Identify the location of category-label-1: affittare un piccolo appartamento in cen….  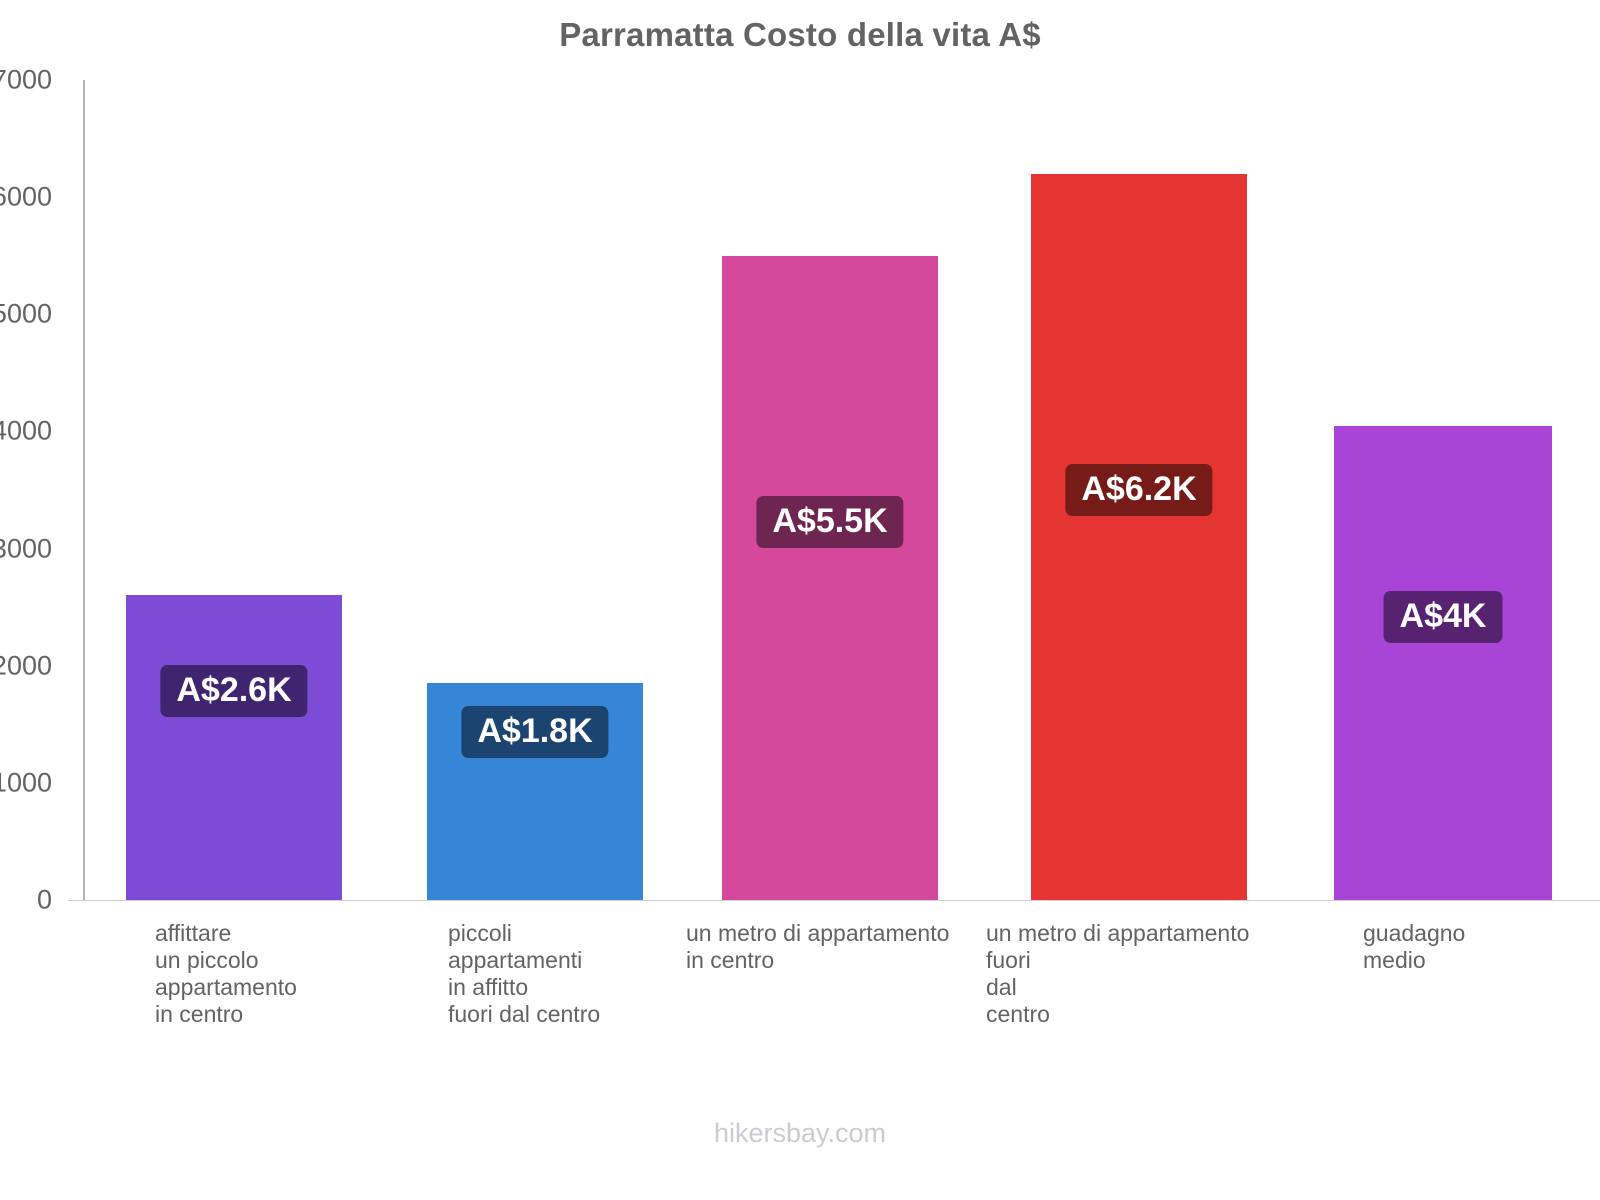
(226, 973).